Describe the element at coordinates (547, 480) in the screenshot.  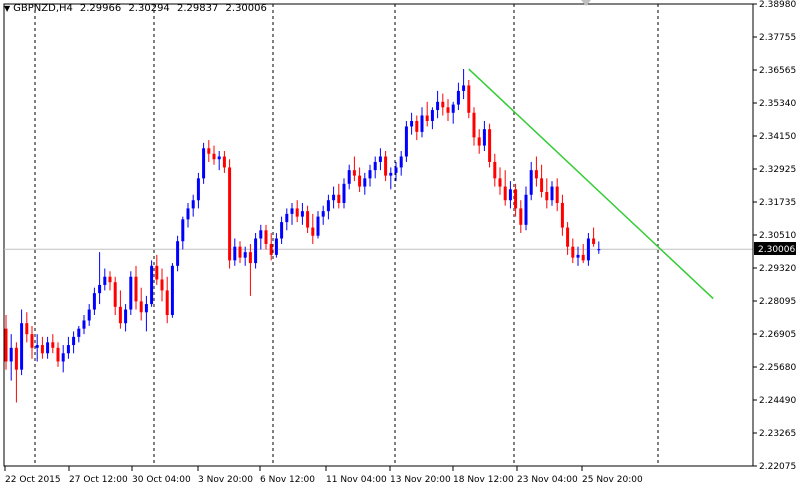
I see `time-tick-label: 23 Nov 04:00` at that location.